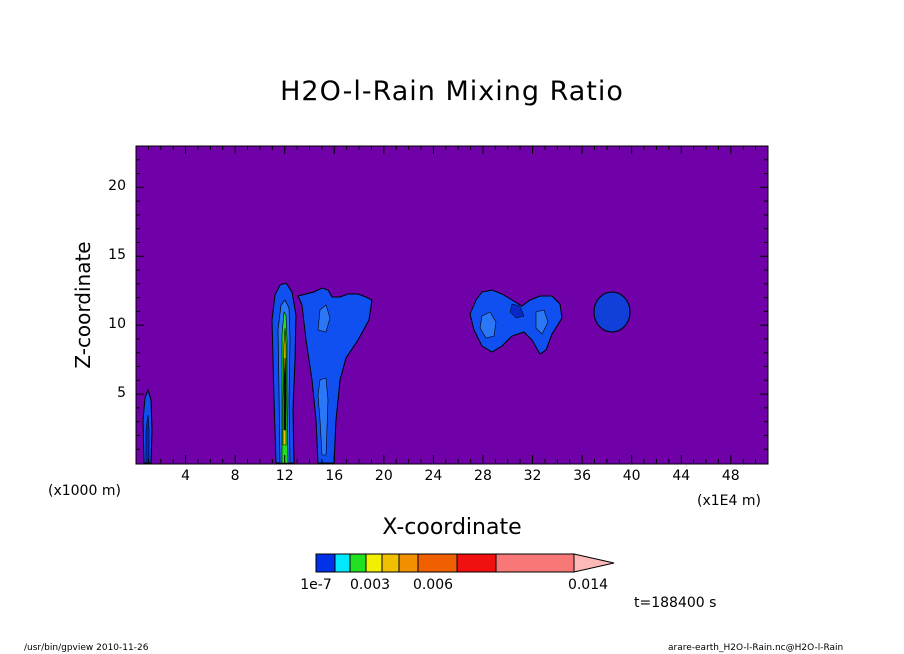 This screenshot has height=654, width=904. I want to click on rain-cell-28-32-inner2, so click(542, 322).